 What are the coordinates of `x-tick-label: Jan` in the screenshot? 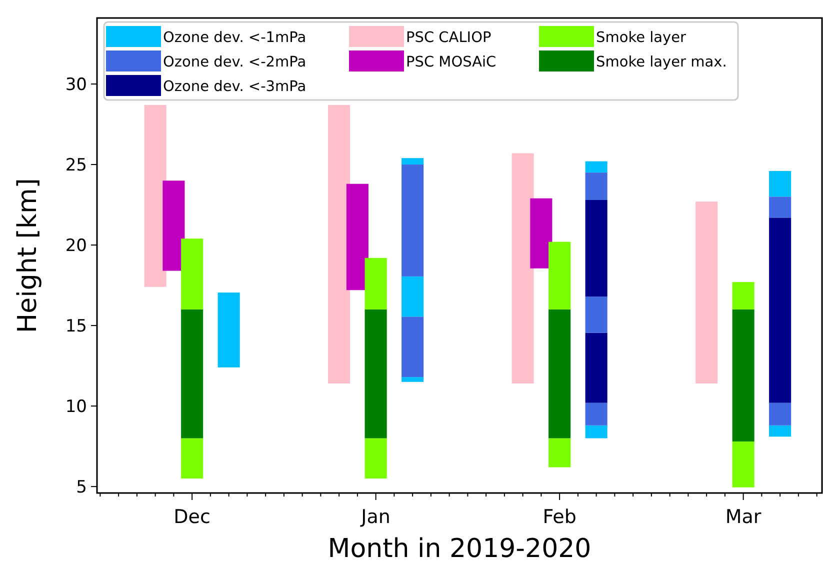 It's located at (375, 517).